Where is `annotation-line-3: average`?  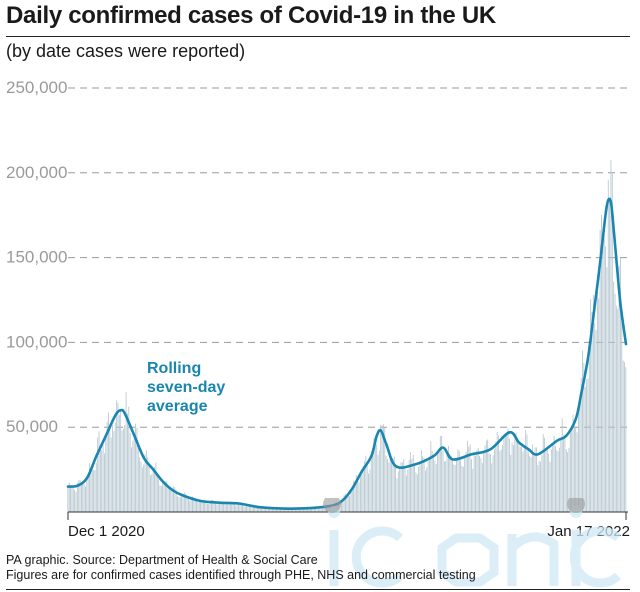 annotation-line-3: average is located at coordinates (177, 406).